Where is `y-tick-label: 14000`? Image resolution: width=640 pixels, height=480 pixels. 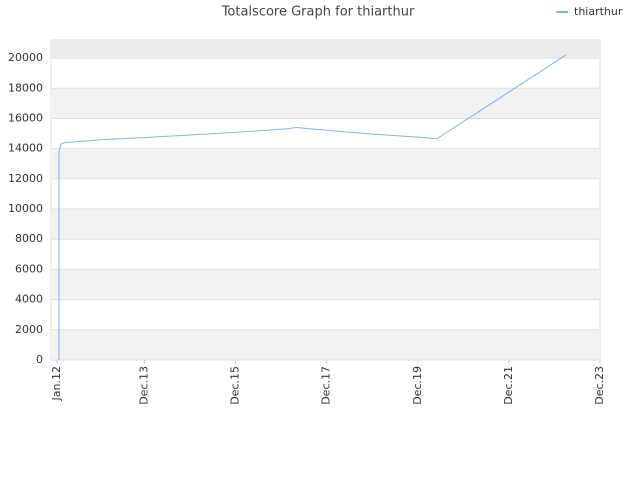
y-tick-label: 14000 is located at coordinates (25, 148).